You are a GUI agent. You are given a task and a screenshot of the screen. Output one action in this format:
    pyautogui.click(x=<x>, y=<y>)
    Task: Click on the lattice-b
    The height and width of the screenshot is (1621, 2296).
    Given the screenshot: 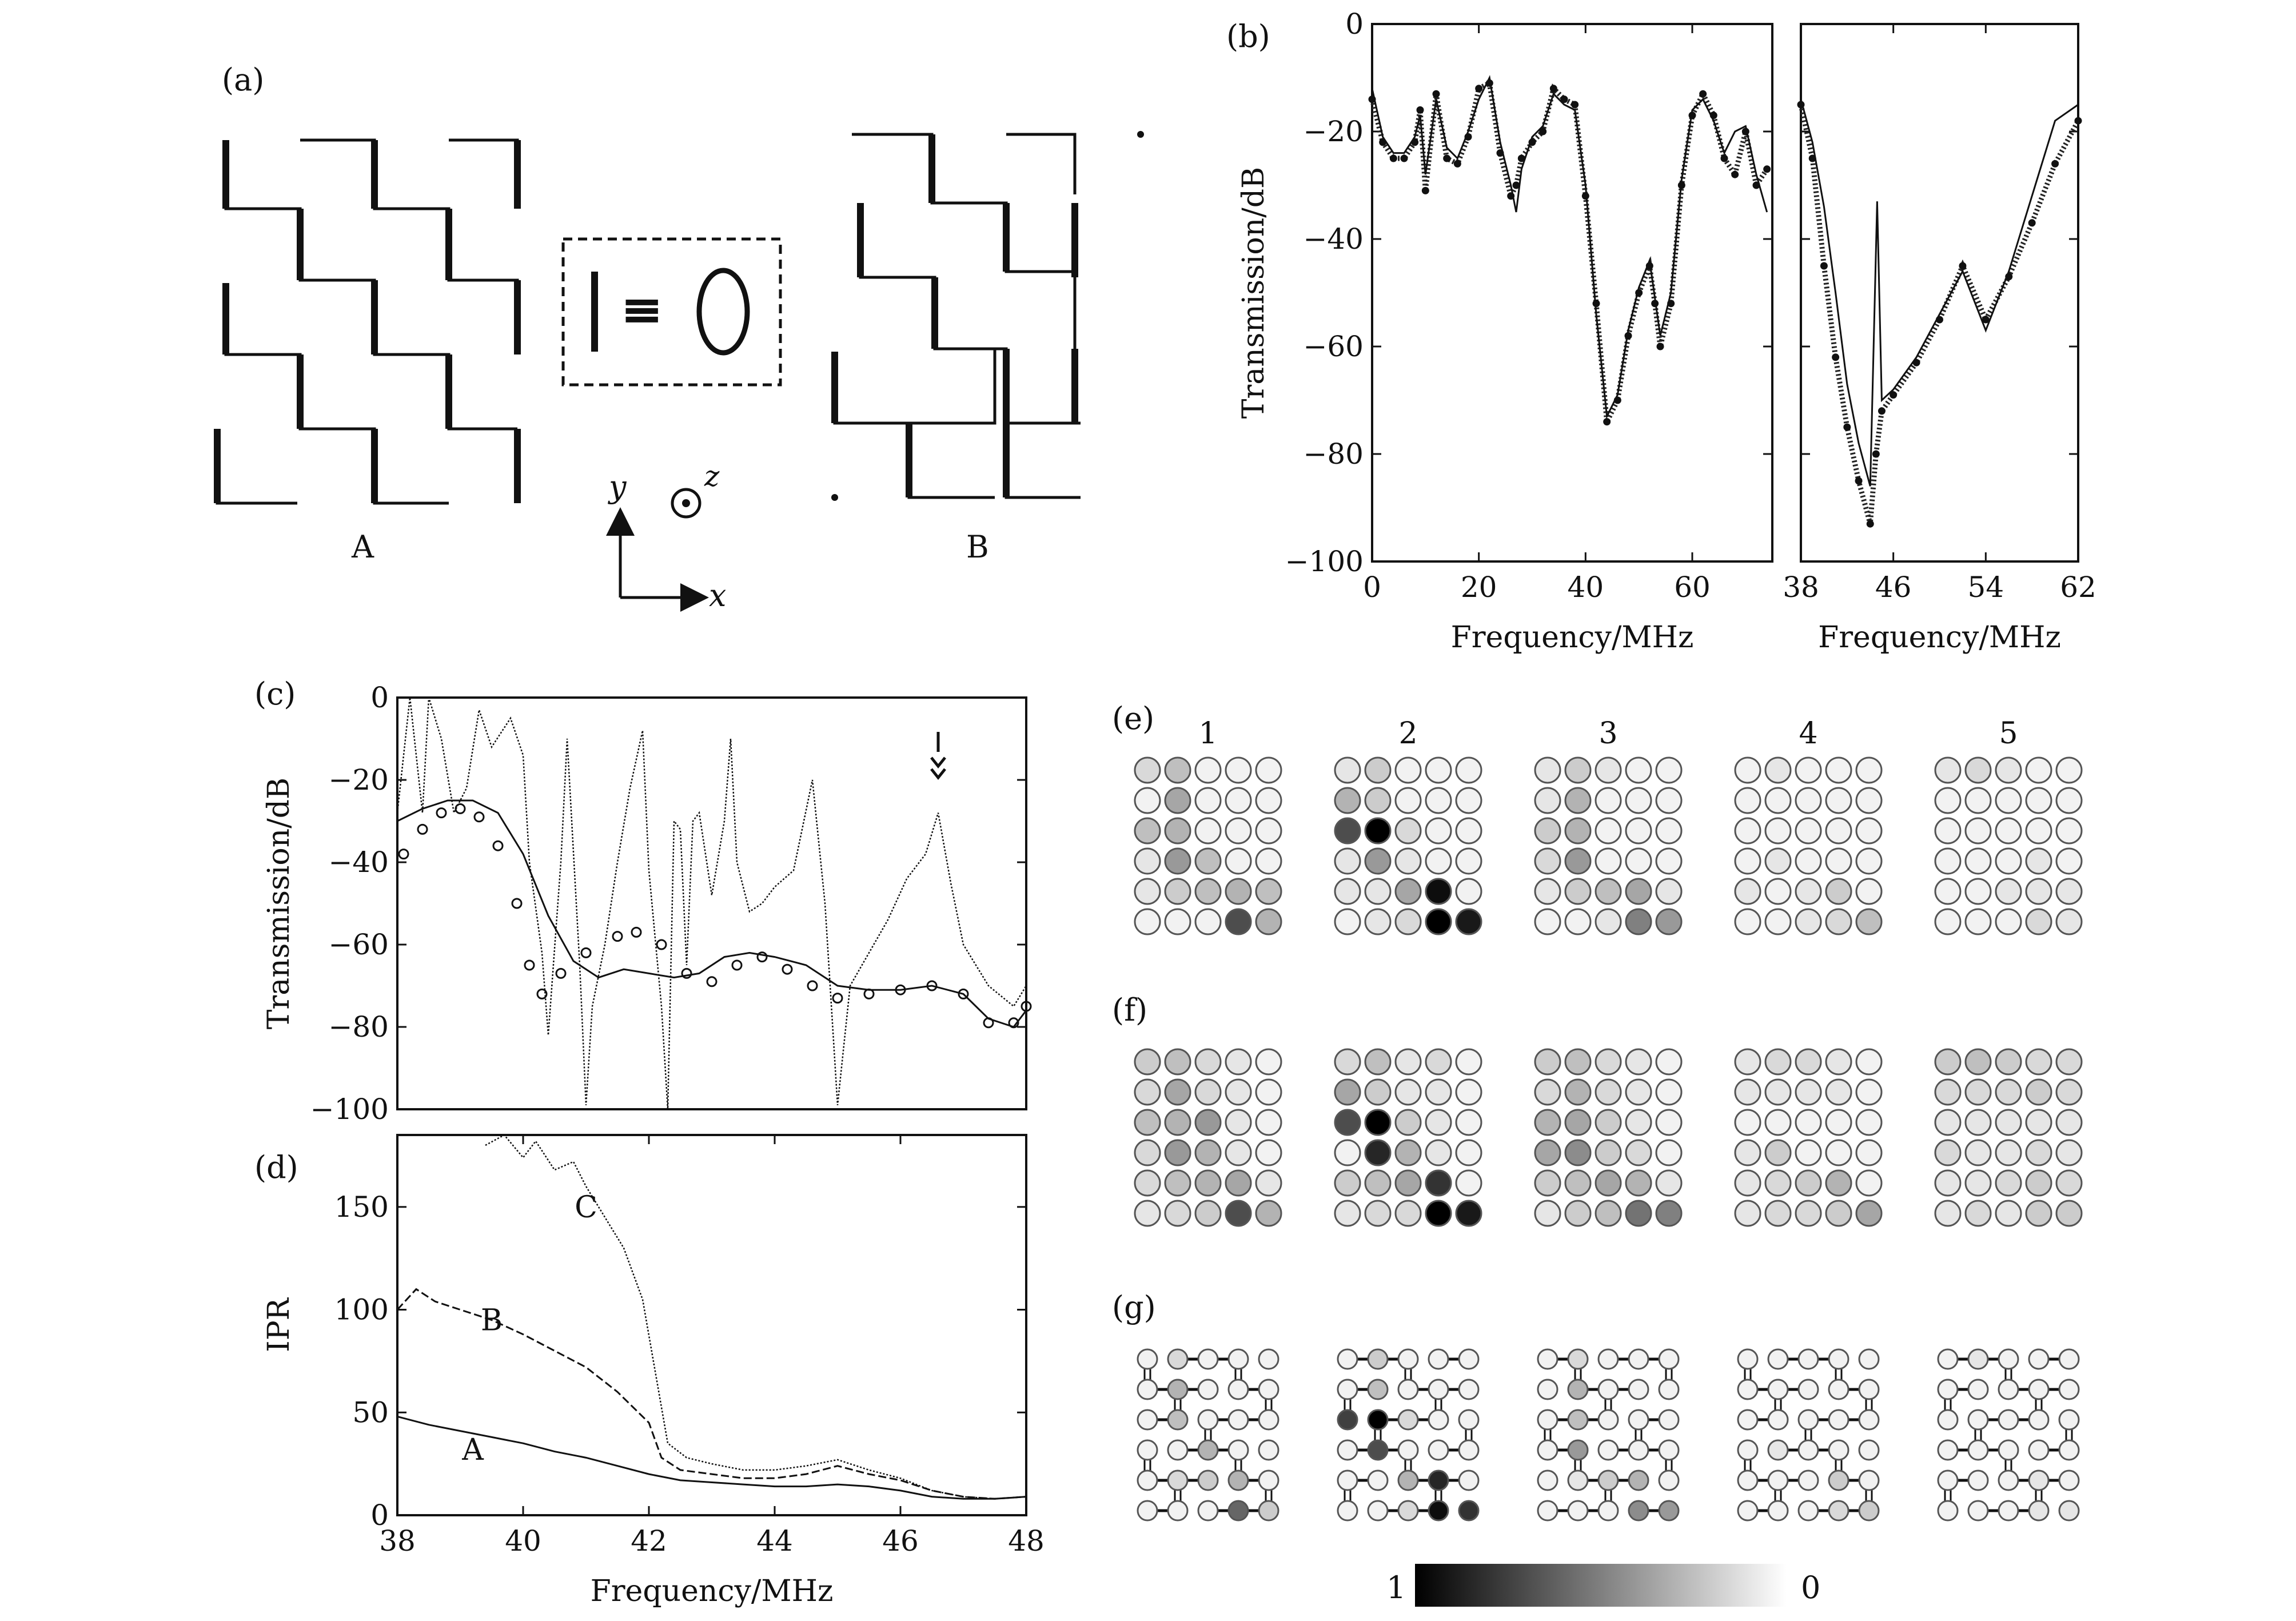 What is the action you would take?
    pyautogui.click(x=957, y=316)
    